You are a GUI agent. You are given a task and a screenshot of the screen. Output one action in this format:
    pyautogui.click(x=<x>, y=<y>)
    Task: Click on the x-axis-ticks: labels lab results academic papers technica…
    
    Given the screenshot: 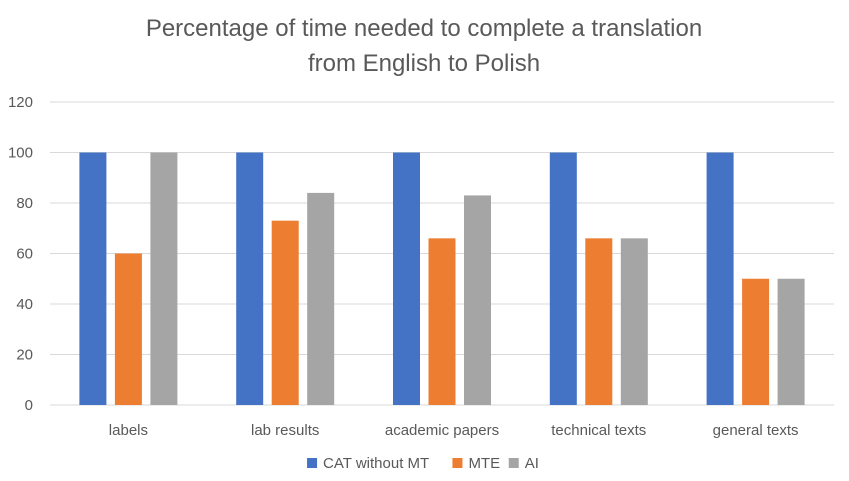 What is the action you would take?
    pyautogui.click(x=454, y=430)
    